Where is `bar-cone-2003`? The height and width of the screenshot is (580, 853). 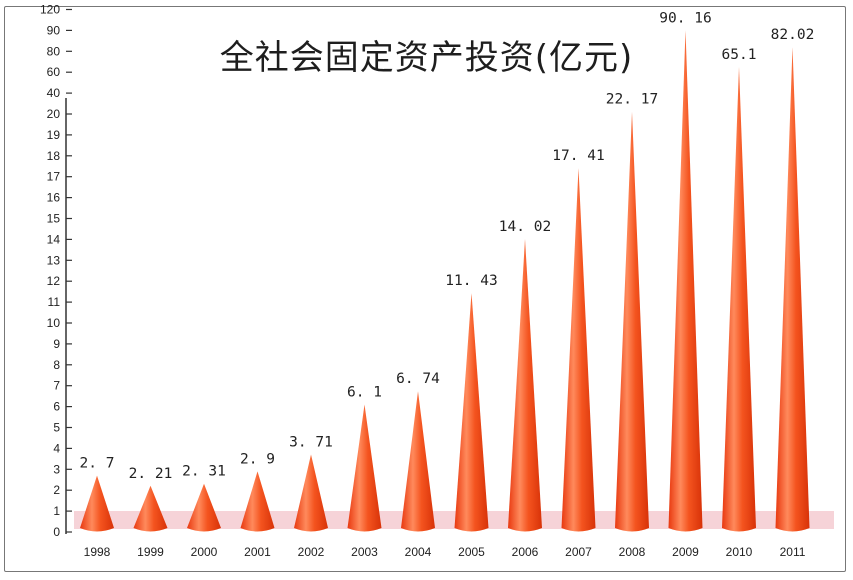
bar-cone-2003 is located at coordinates (364, 468).